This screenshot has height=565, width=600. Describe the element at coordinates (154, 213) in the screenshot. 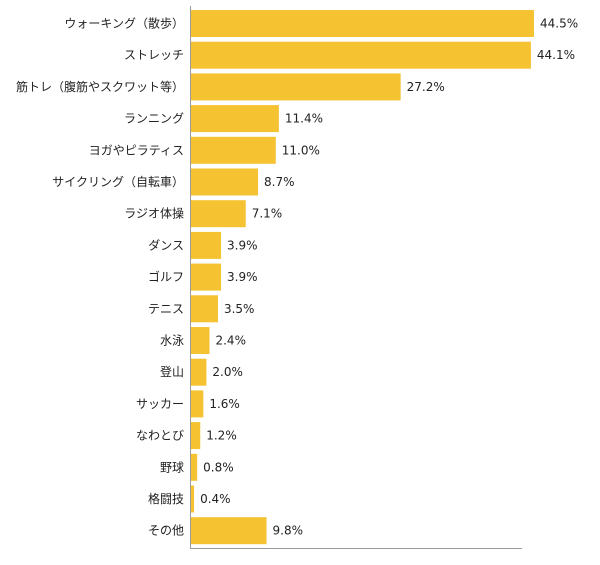

I see `category-label-7: ラジオ体操` at that location.